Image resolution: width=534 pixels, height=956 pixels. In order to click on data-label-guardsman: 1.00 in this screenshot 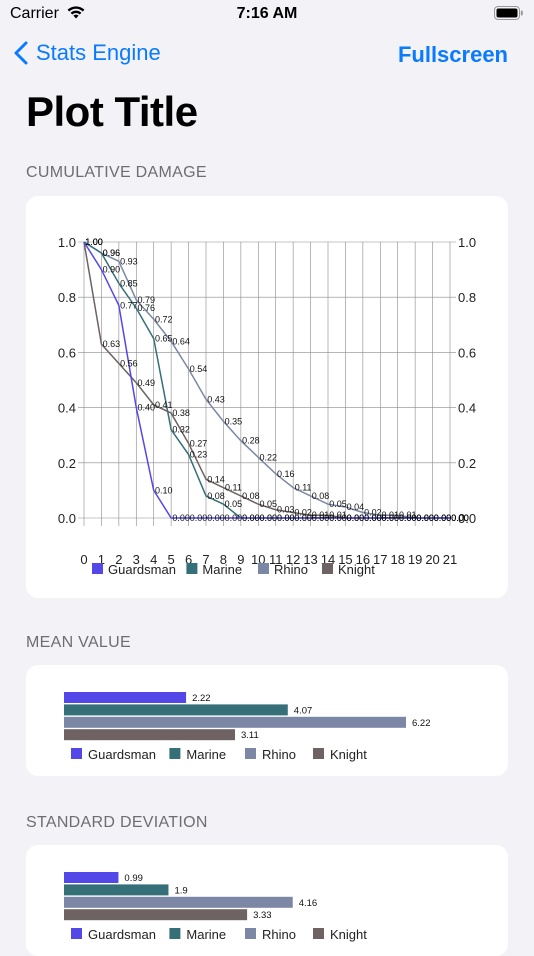, I will do `click(94, 242)`.